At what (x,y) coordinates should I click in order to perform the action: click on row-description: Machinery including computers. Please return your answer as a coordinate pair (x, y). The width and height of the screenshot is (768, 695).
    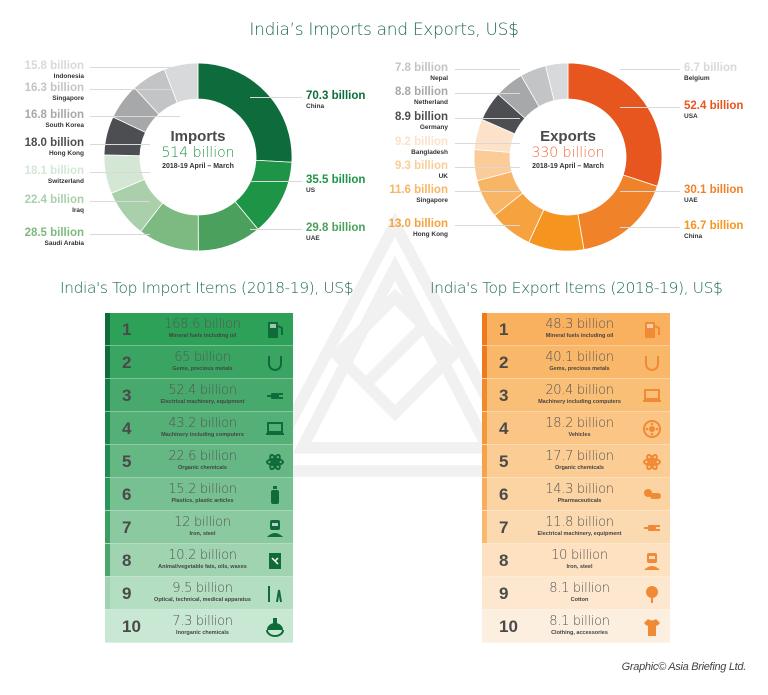
    Looking at the image, I should click on (202, 435).